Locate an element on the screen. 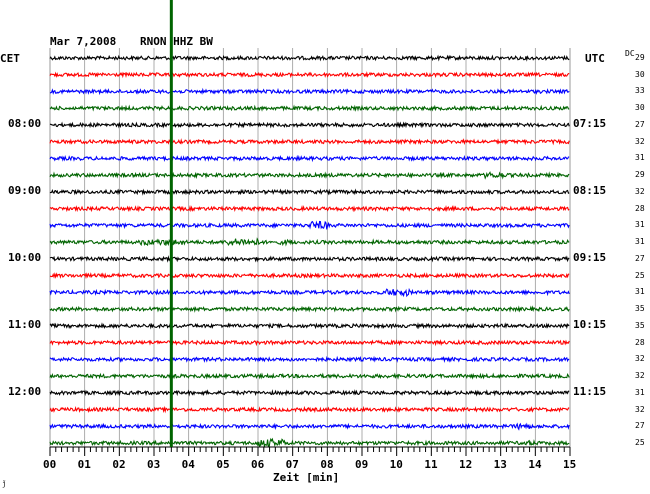 The width and height of the screenshot is (650, 494). footer-mark: ǰ is located at coordinates (4, 484).